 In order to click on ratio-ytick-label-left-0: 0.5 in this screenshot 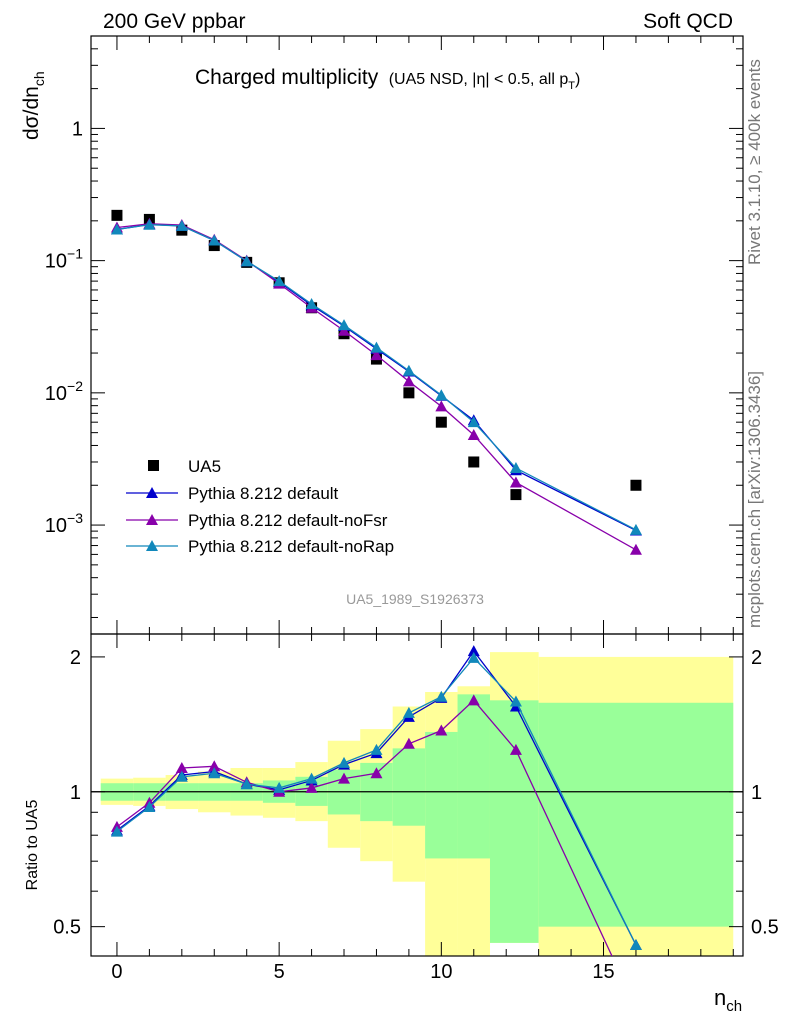, I will do `click(67, 928)`.